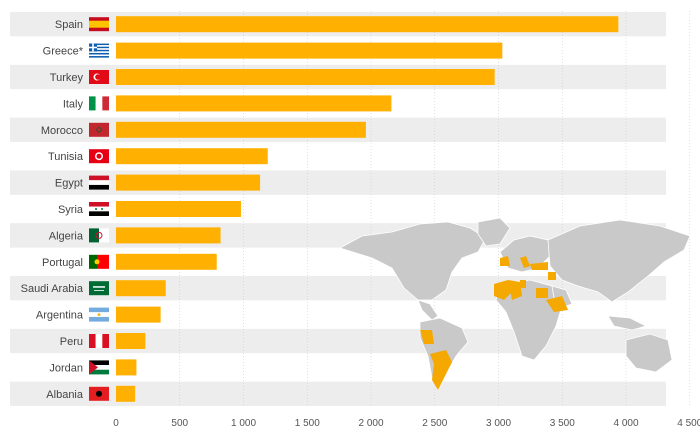 Image resolution: width=700 pixels, height=433 pixels. I want to click on x-tick-label: 500, so click(179, 423).